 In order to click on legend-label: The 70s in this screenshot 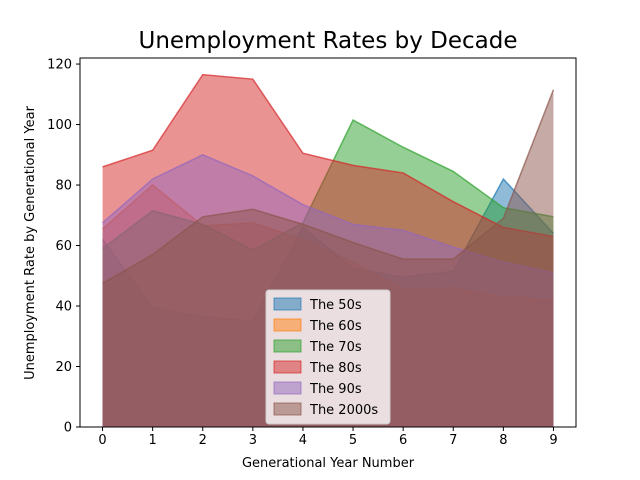, I will do `click(335, 347)`.